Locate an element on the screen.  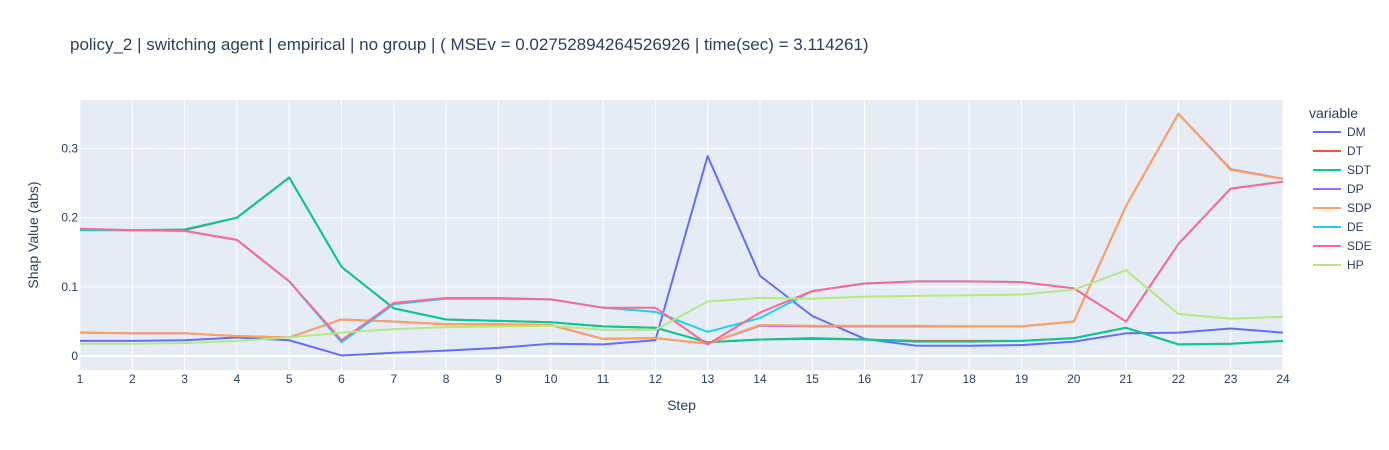
x-axis-ticks: 1 2 3 4 5 6 7 8 9 10 11 12 13 14 15 16 17 18 19 20 21 22 23 24 is located at coordinates (683, 379).